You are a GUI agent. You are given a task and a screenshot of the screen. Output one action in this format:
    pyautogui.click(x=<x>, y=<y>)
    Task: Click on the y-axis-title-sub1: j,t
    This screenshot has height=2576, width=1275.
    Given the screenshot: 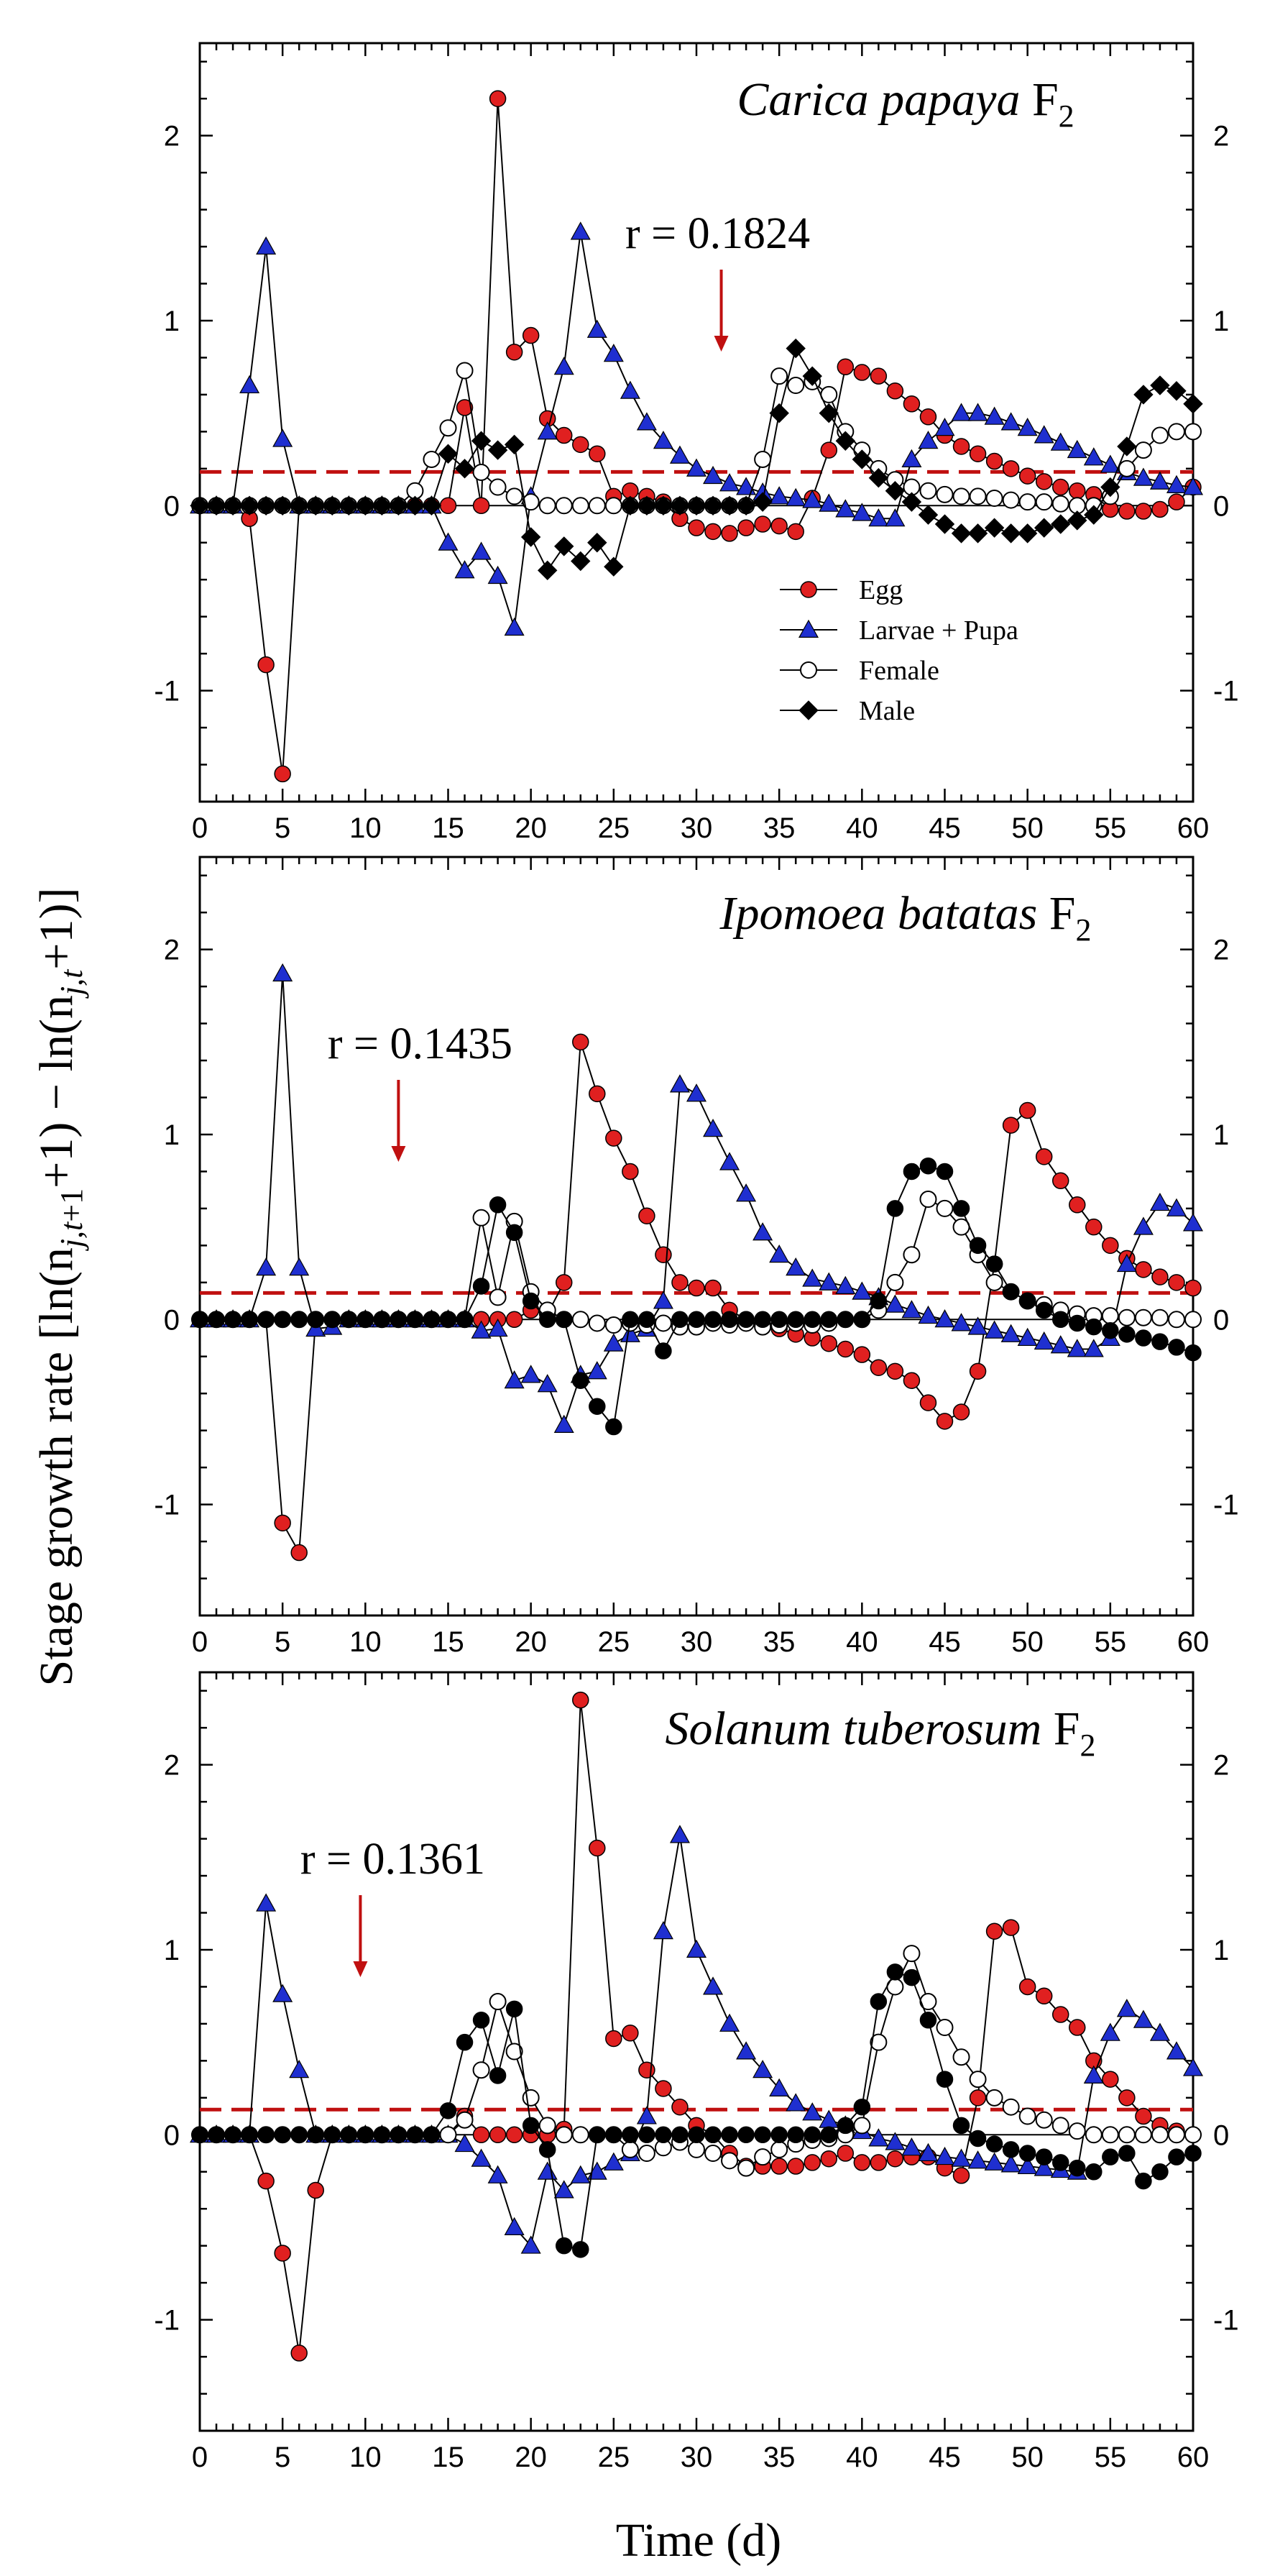 What is the action you would take?
    pyautogui.click(x=71, y=1236)
    